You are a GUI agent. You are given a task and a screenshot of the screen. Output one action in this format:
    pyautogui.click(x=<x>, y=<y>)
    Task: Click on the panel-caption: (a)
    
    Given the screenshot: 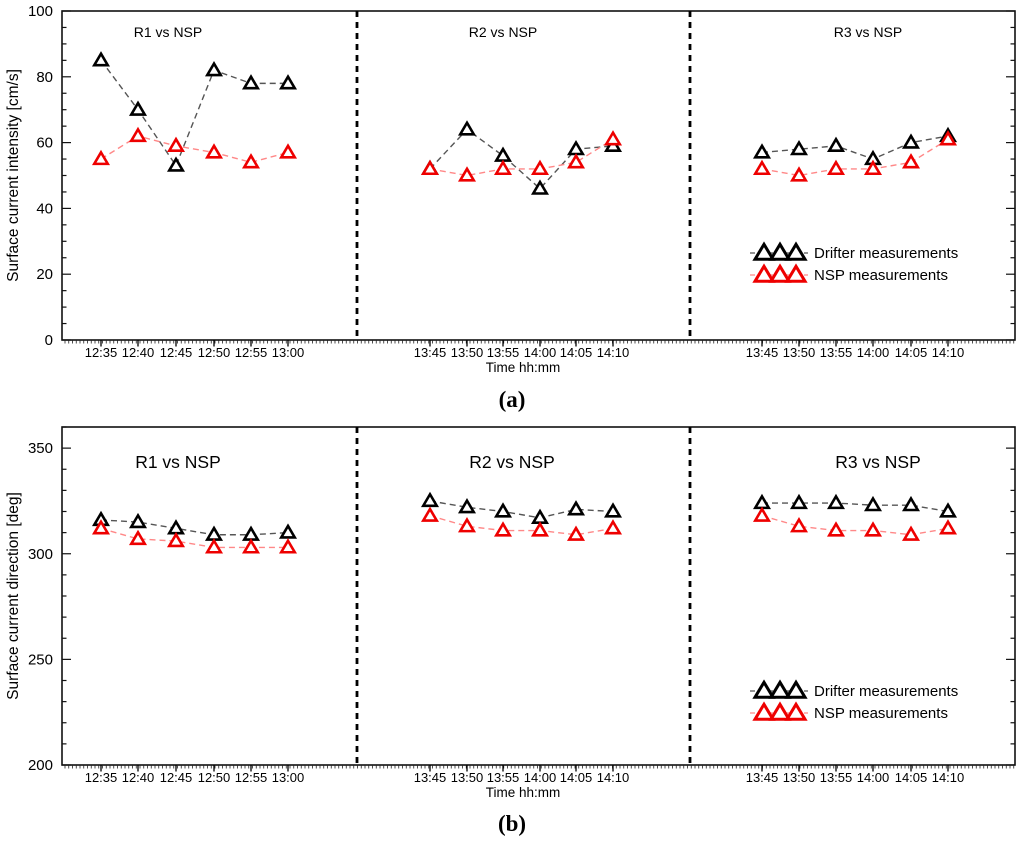 What is the action you would take?
    pyautogui.click(x=512, y=399)
    